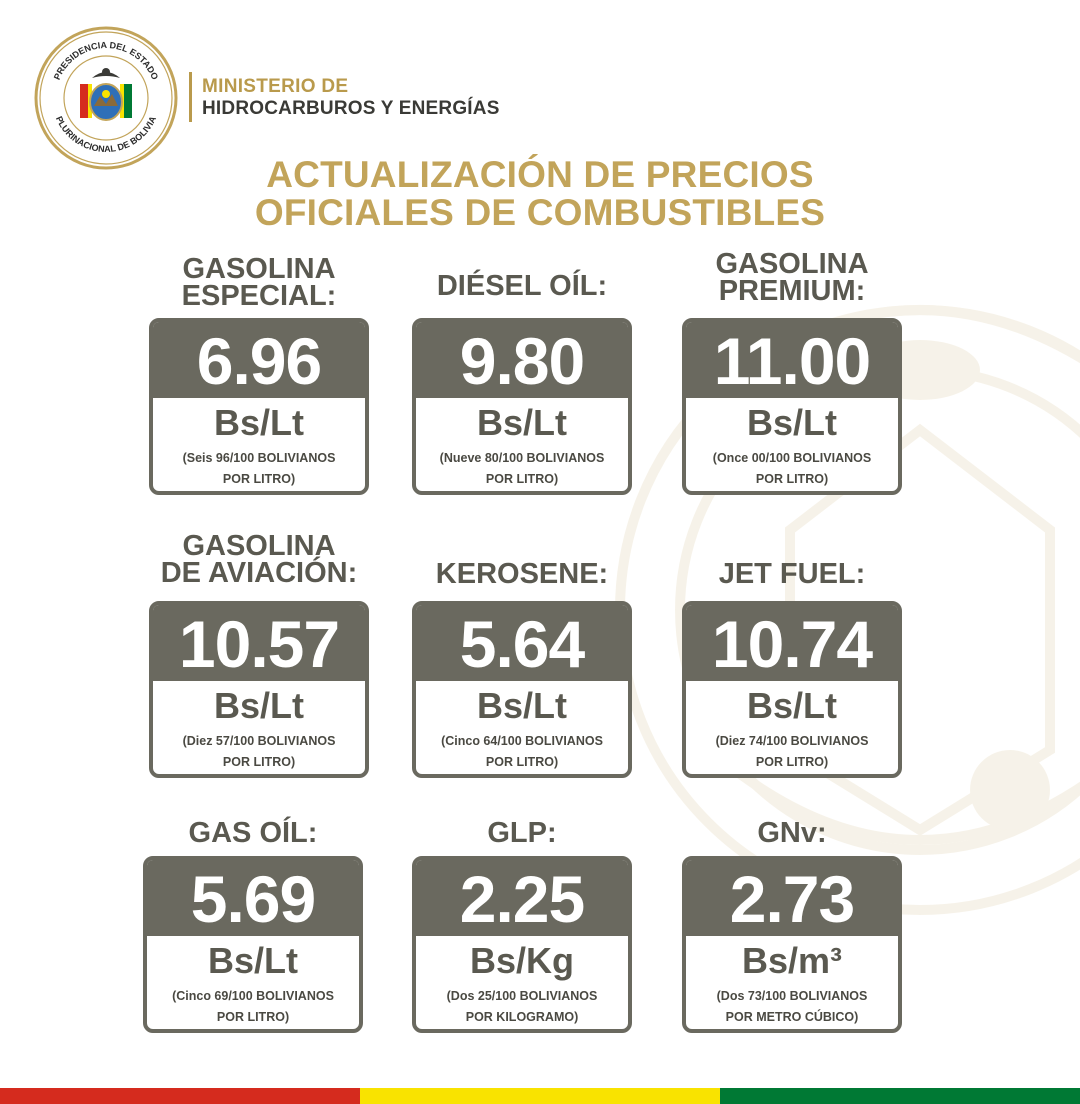 This screenshot has height=1104, width=1080. What do you see at coordinates (253, 833) in the screenshot?
I see `fuel-name: GAS OÍL:` at bounding box center [253, 833].